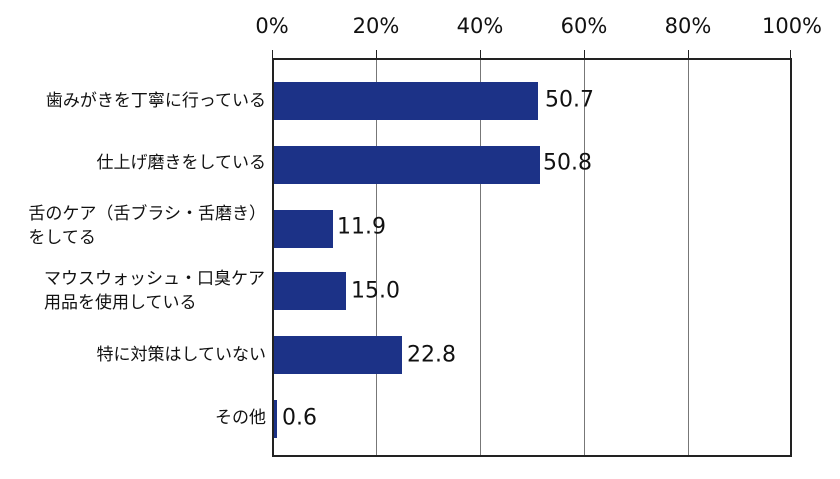 Image resolution: width=840 pixels, height=479 pixels. I want to click on data-label: 0.6, so click(299, 418).